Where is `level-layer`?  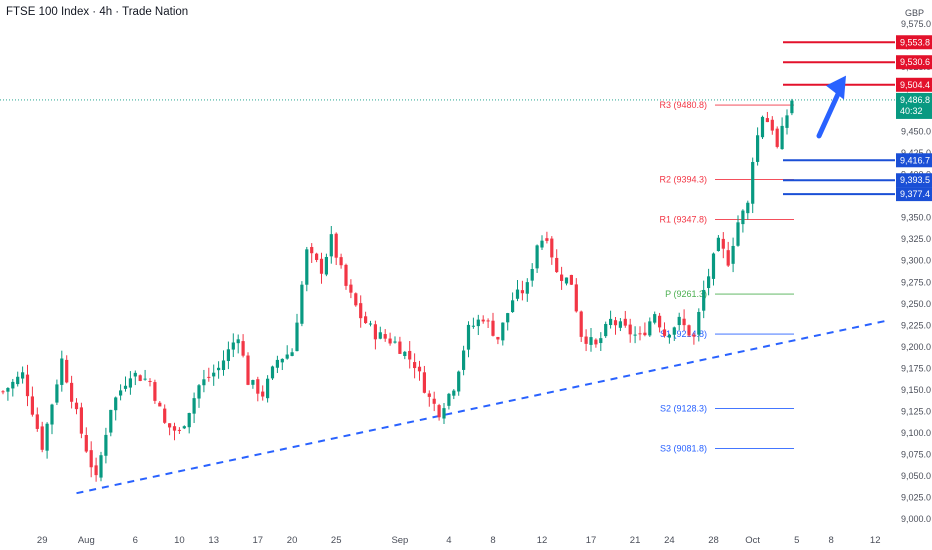
level-layer is located at coordinates (839, 118).